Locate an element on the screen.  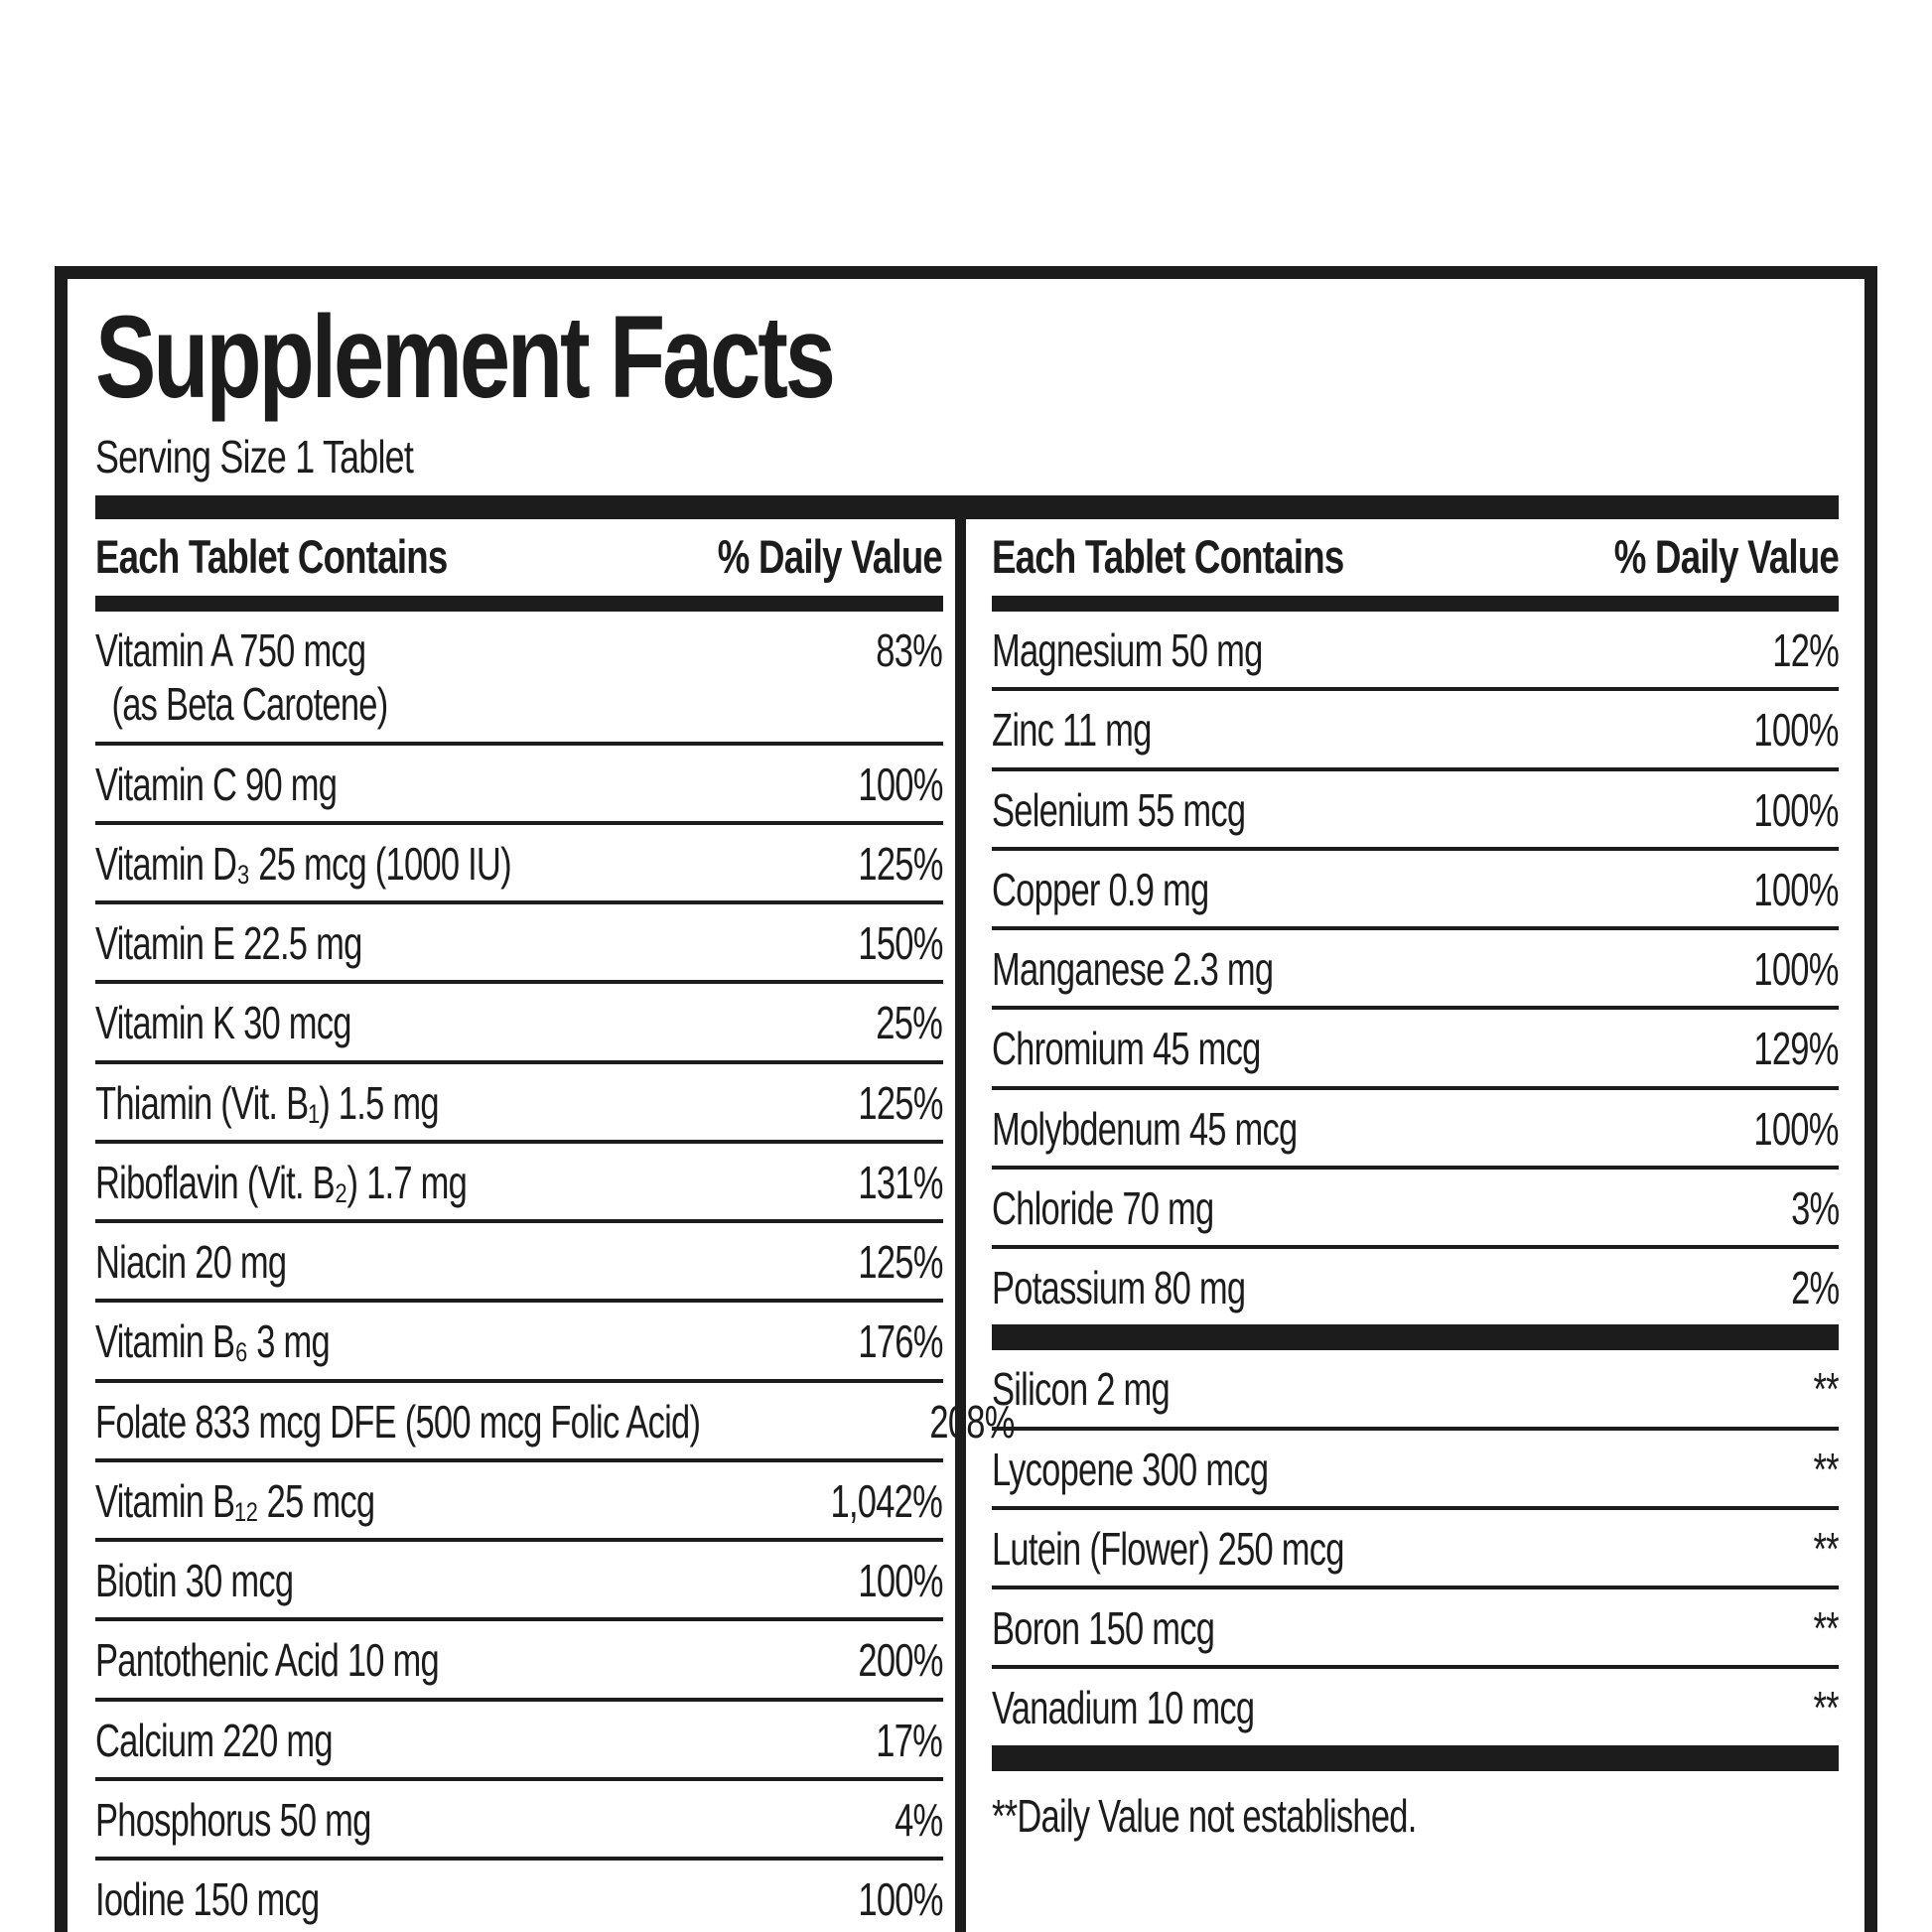
nutrient-daily-value: 1,042% is located at coordinates (886, 1501).